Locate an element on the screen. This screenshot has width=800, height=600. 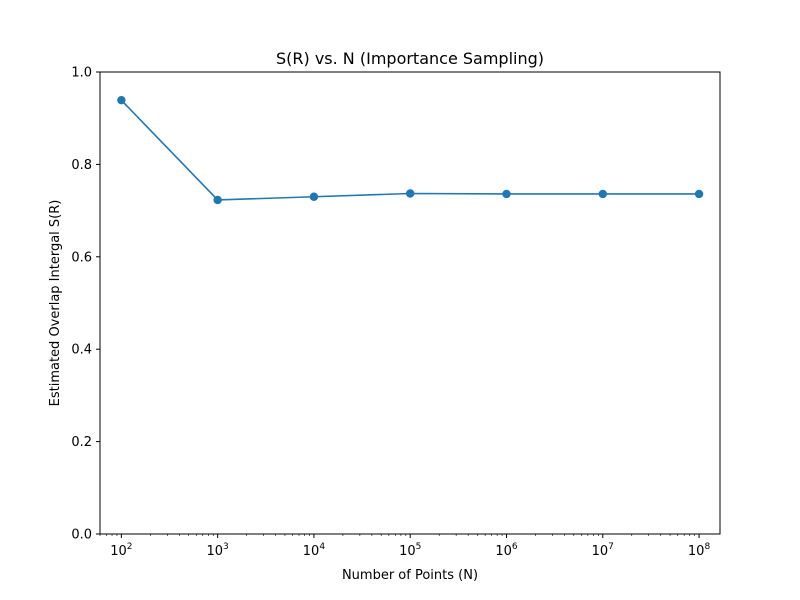
y-tick-label: 0.6 is located at coordinates (81, 257).